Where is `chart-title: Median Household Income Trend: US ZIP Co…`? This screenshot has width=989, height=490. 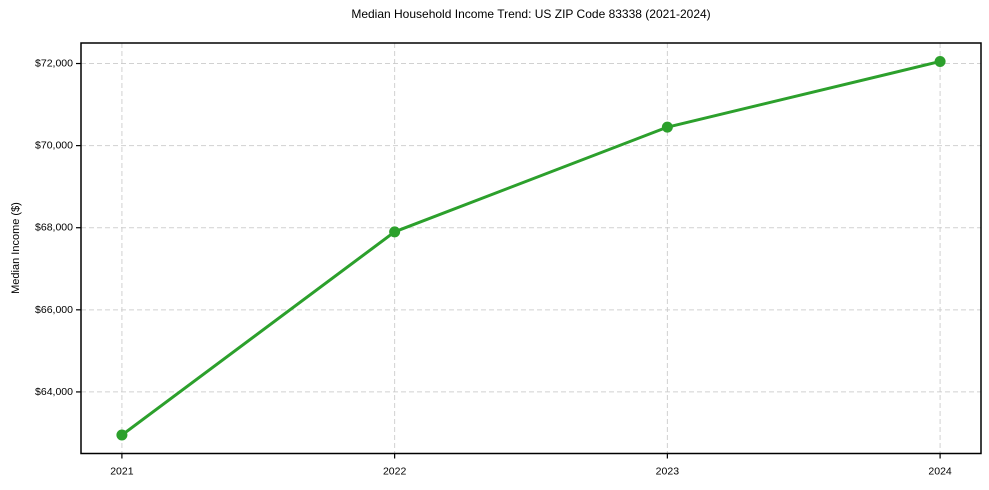 chart-title: Median Household Income Trend: US ZIP Co… is located at coordinates (531, 14).